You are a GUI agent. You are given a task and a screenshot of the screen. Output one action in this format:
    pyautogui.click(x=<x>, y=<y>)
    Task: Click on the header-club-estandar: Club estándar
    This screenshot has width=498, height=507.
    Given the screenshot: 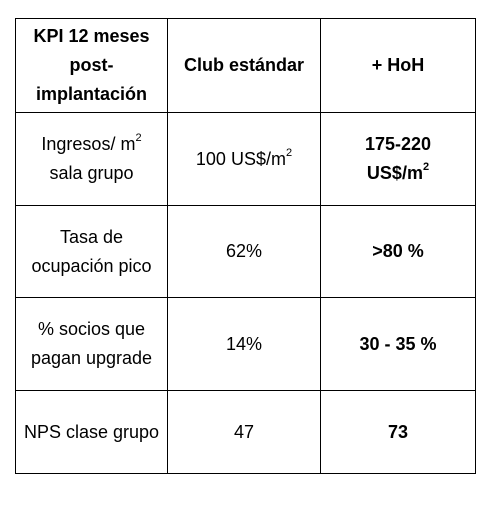 What is the action you would take?
    pyautogui.click(x=244, y=65)
    